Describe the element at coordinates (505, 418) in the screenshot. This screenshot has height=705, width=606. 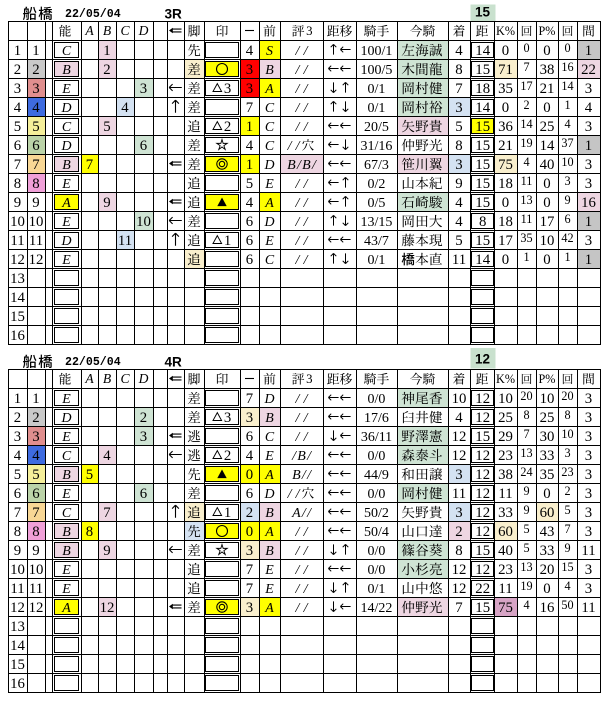
I see `svg-text: 25` at that location.